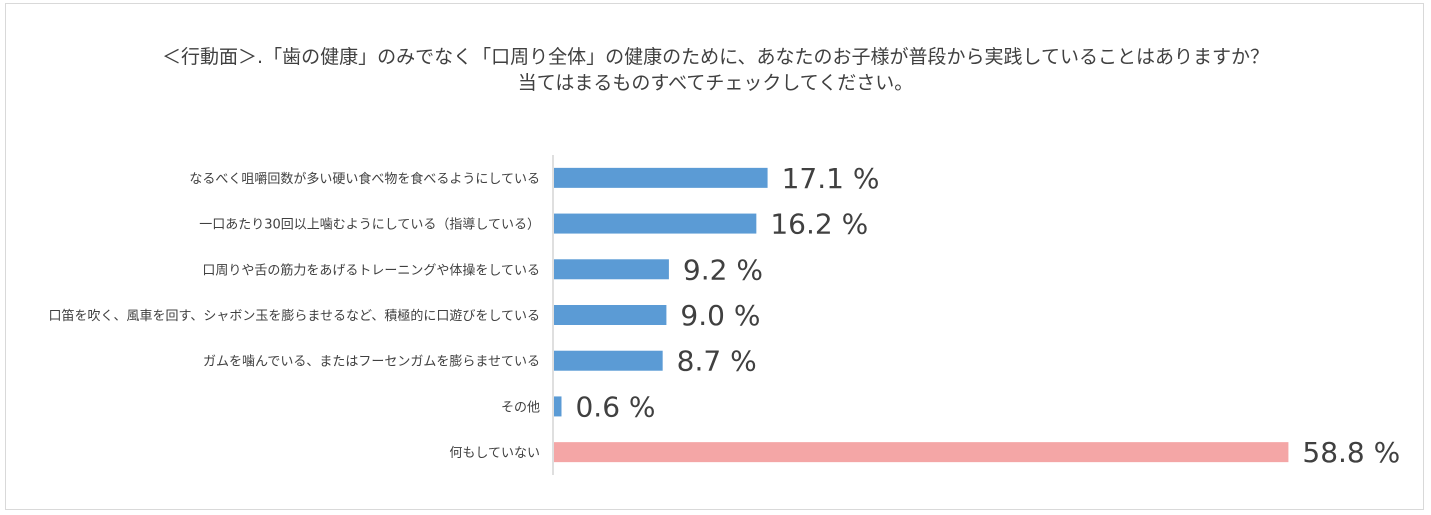 This screenshot has width=1431, height=515. What do you see at coordinates (371, 270) in the screenshot?
I see `category-label: 口周りや舌の筋力をあげるトレーニングや体操をしている` at bounding box center [371, 270].